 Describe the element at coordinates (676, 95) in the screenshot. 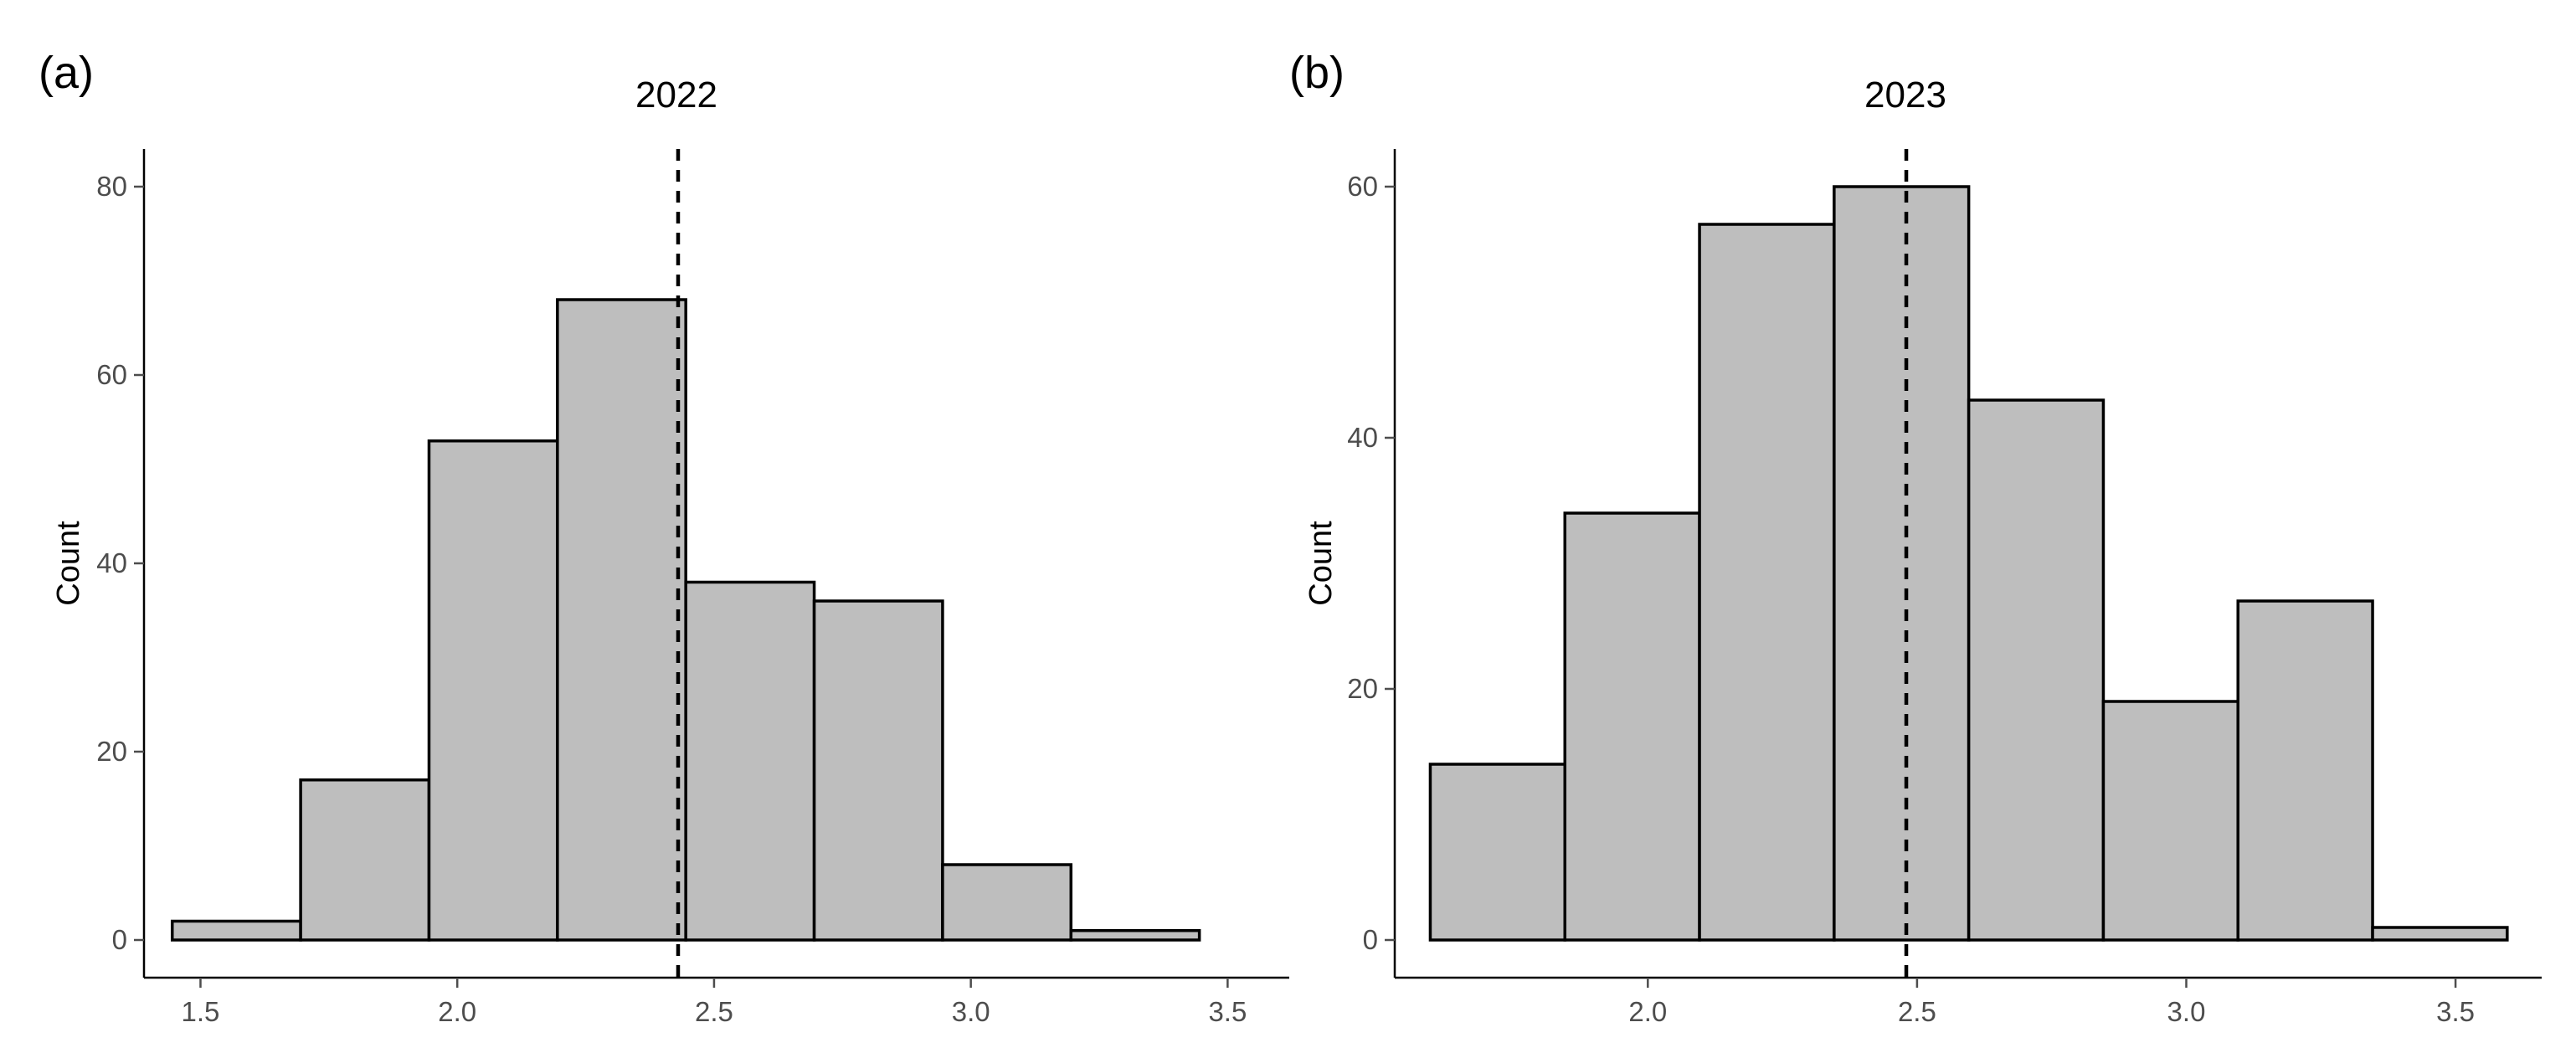

I see `chart-title: 2022` at that location.